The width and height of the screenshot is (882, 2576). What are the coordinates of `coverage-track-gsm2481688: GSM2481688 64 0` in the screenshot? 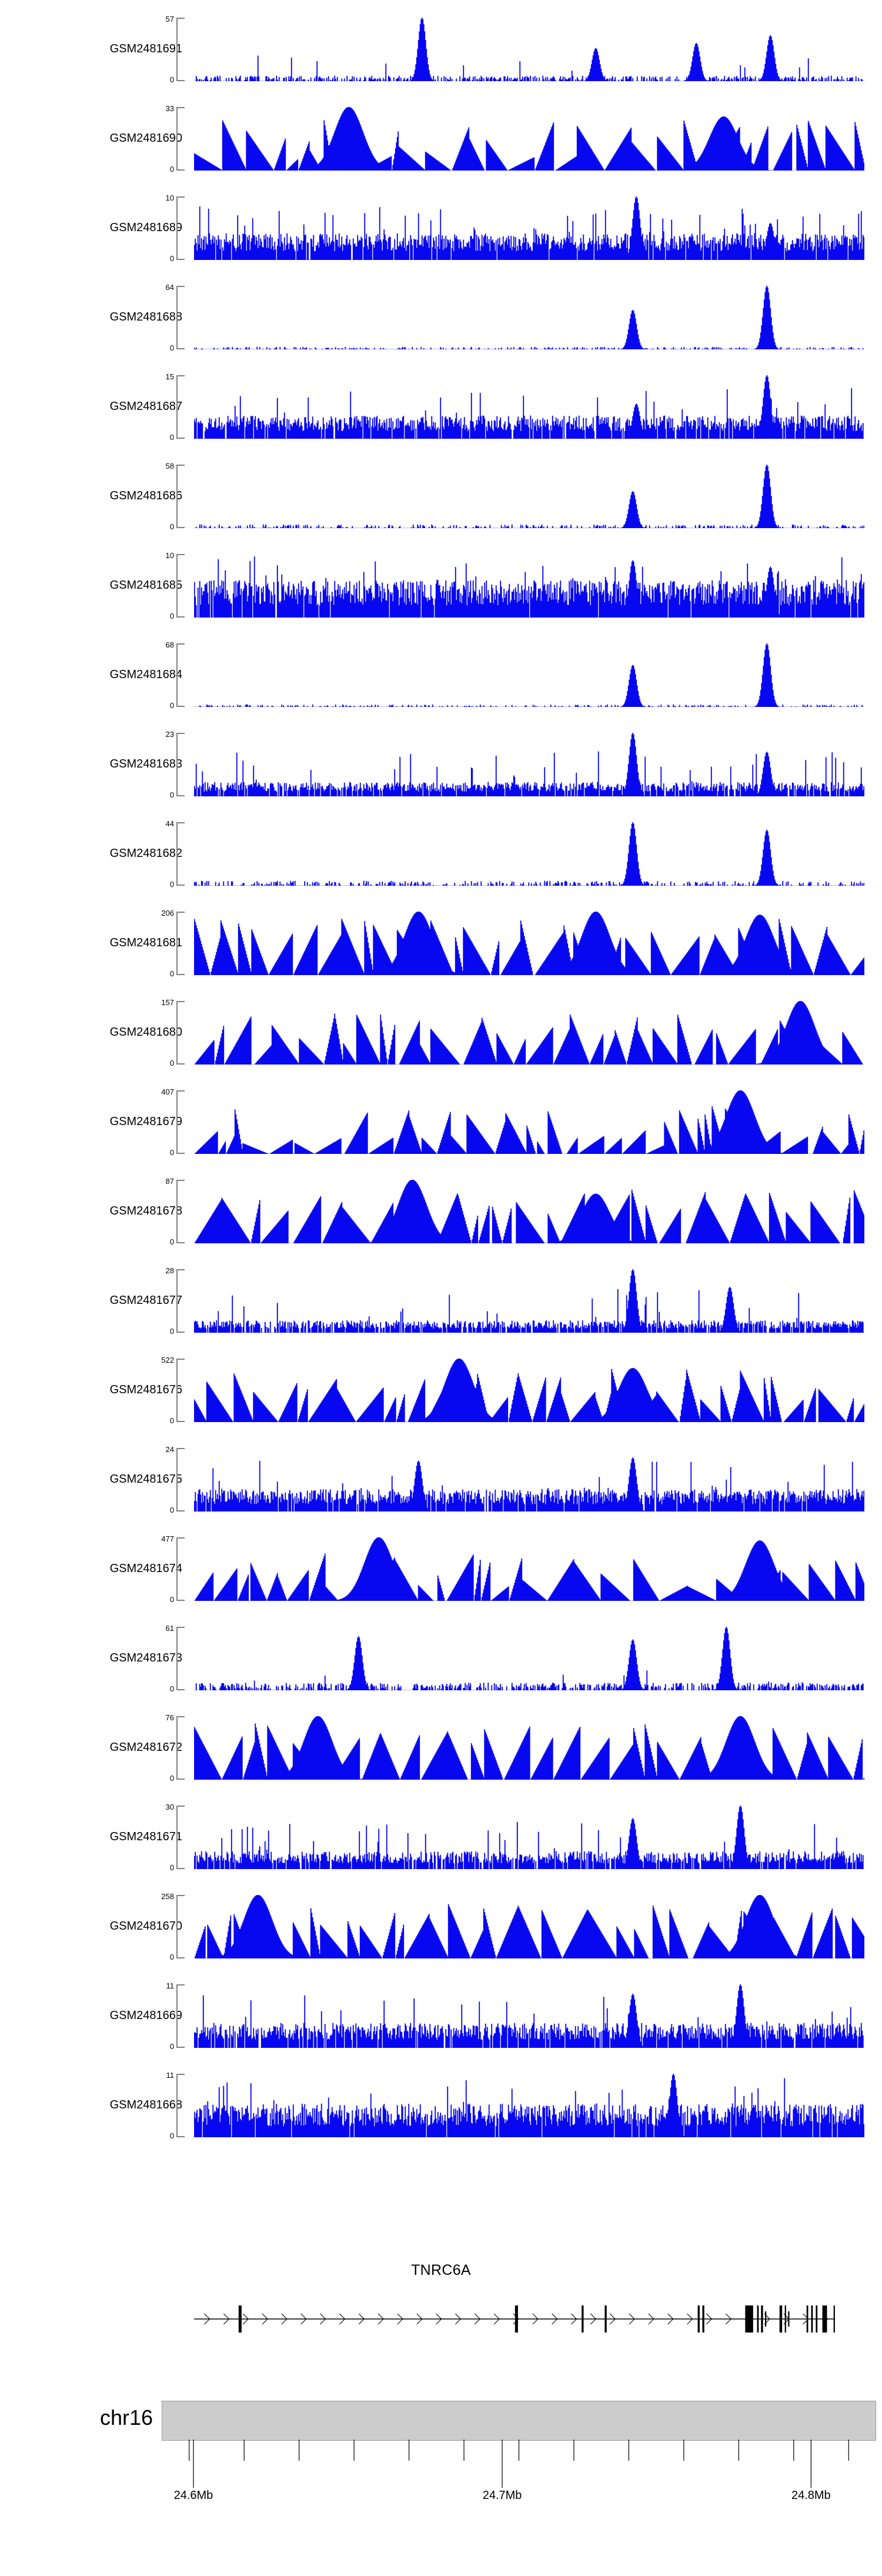 It's located at (441, 329).